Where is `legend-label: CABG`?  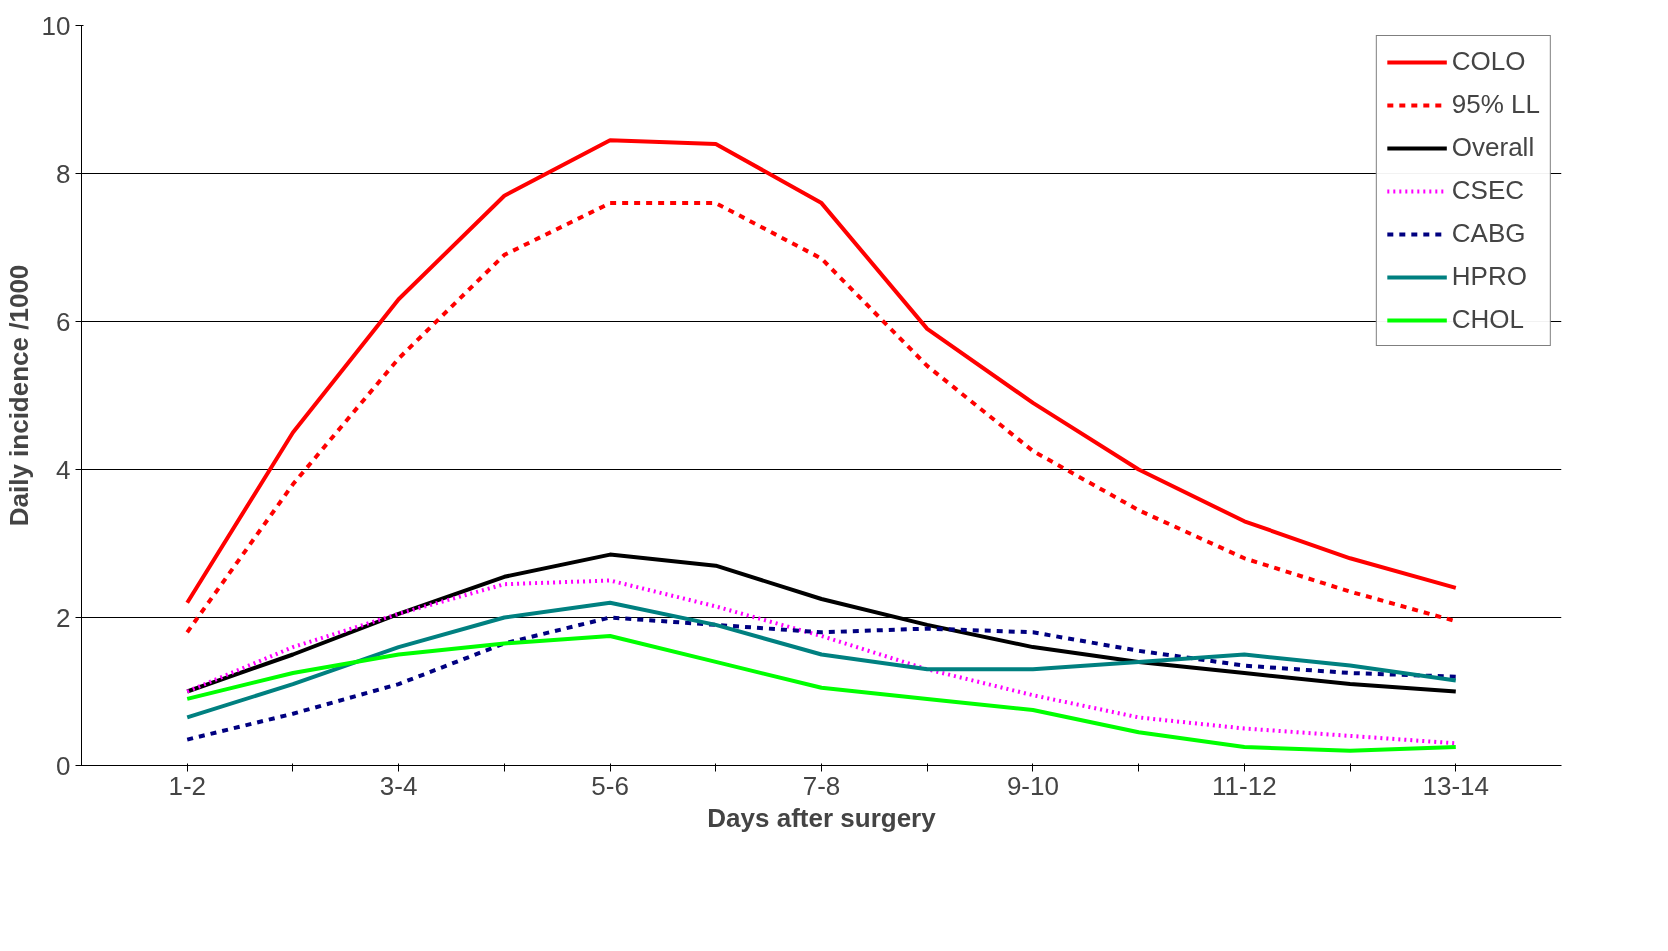 legend-label: CABG is located at coordinates (1488, 233).